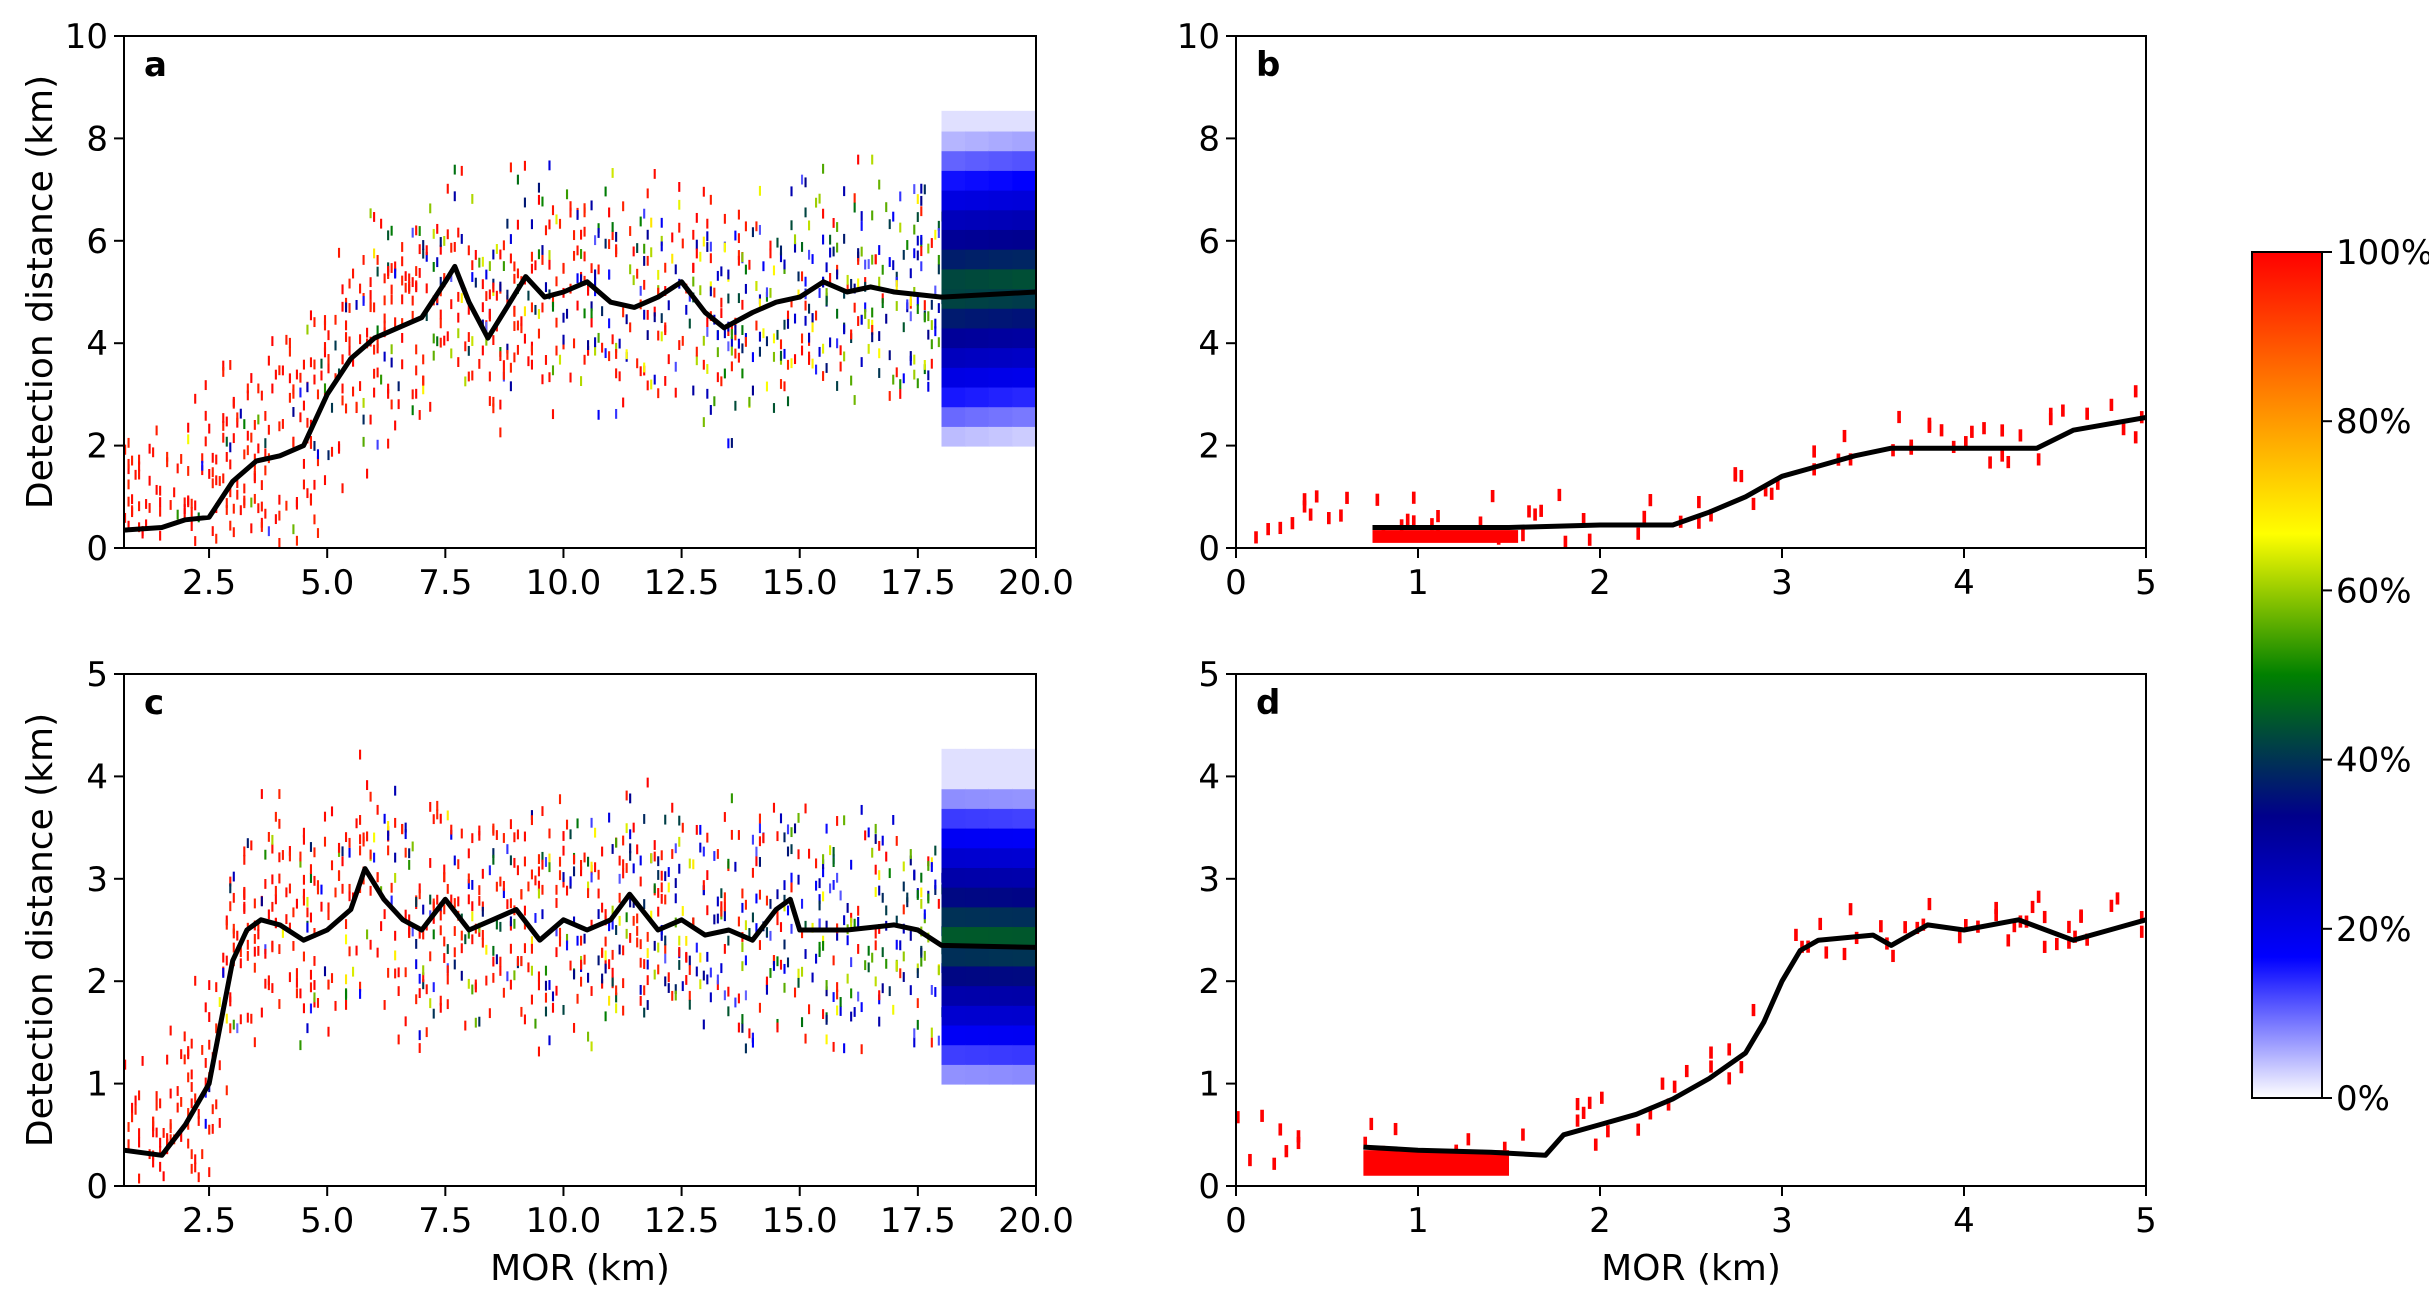  I want to click on panel-a-heatmap, so click(580, 329).